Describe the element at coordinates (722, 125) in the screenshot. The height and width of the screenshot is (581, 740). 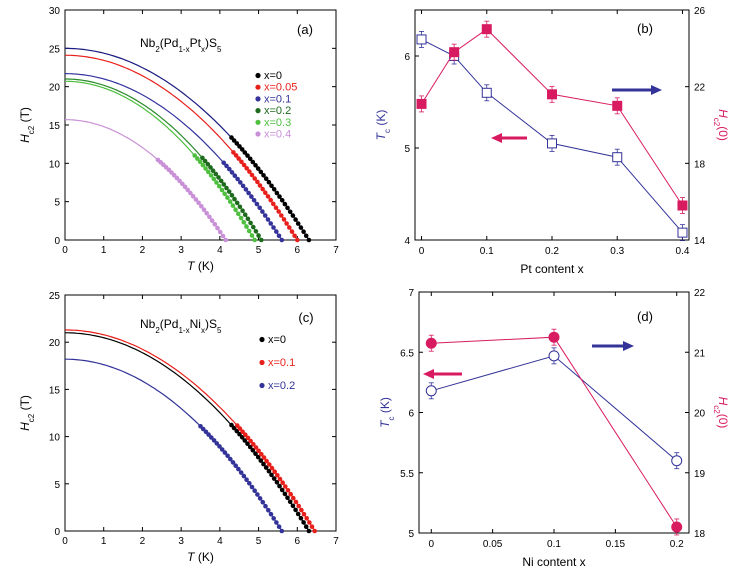
I see `y-axis-label-right: Hc2(0)` at that location.